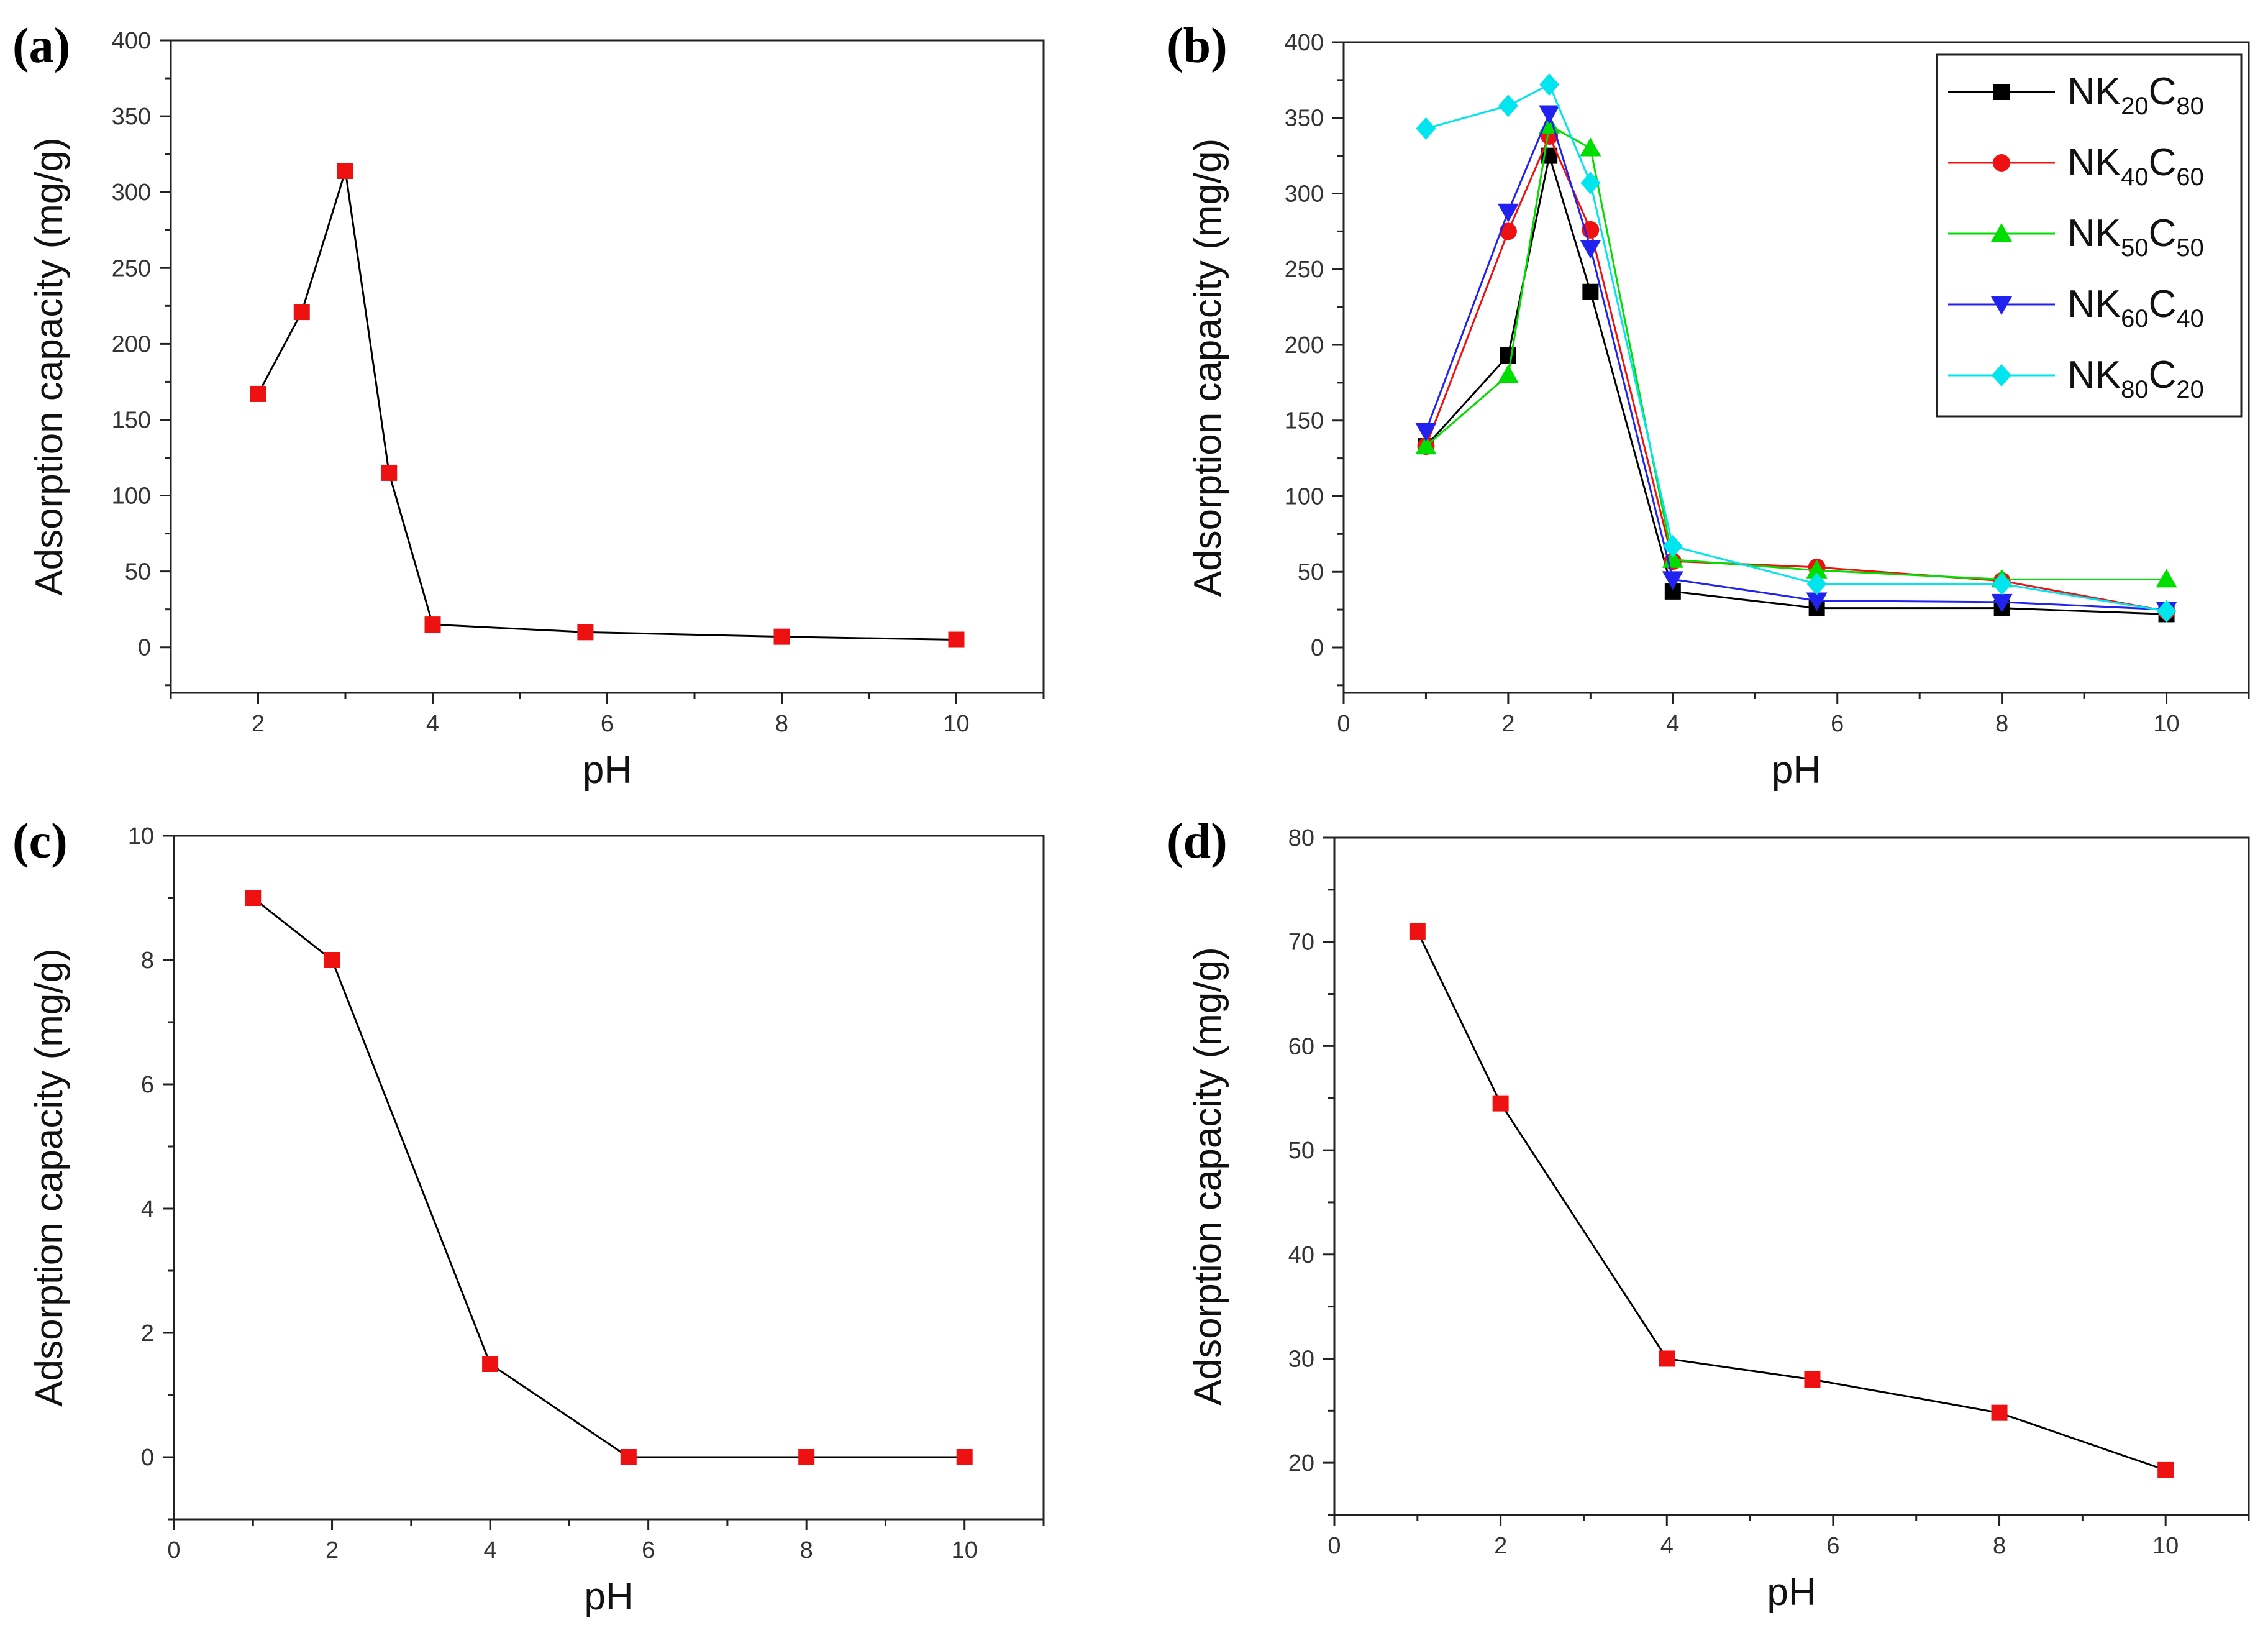  I want to click on series-NK50C50, so click(1796, 351).